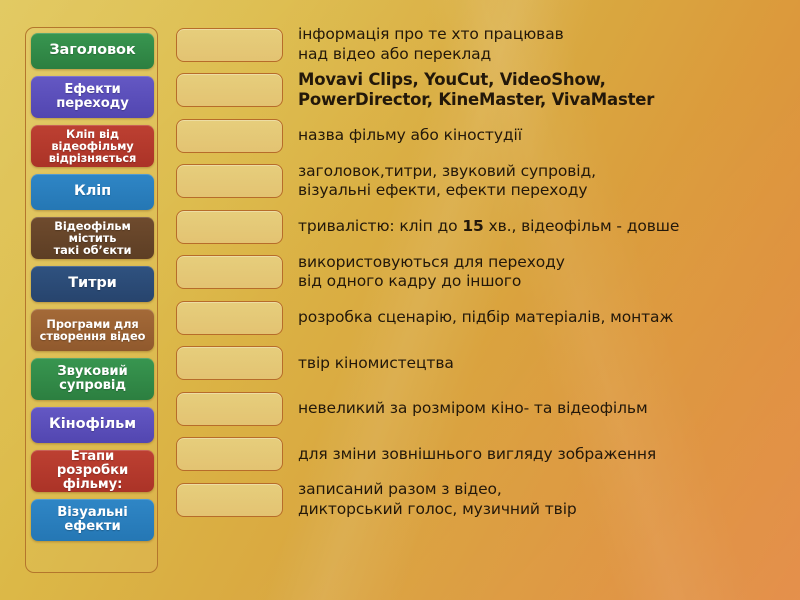  I want to click on draggable-tile: Етапи розробки фільму:, so click(92, 471).